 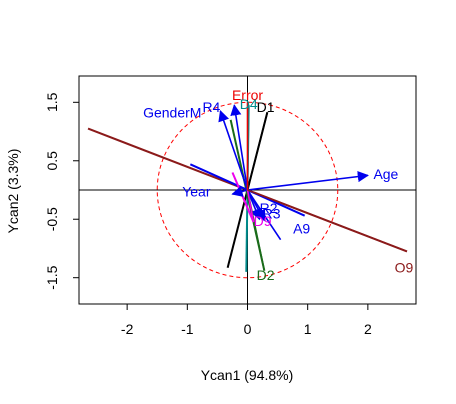 What do you see at coordinates (52, 161) in the screenshot?
I see `y-tick-label: 0.5` at bounding box center [52, 161].